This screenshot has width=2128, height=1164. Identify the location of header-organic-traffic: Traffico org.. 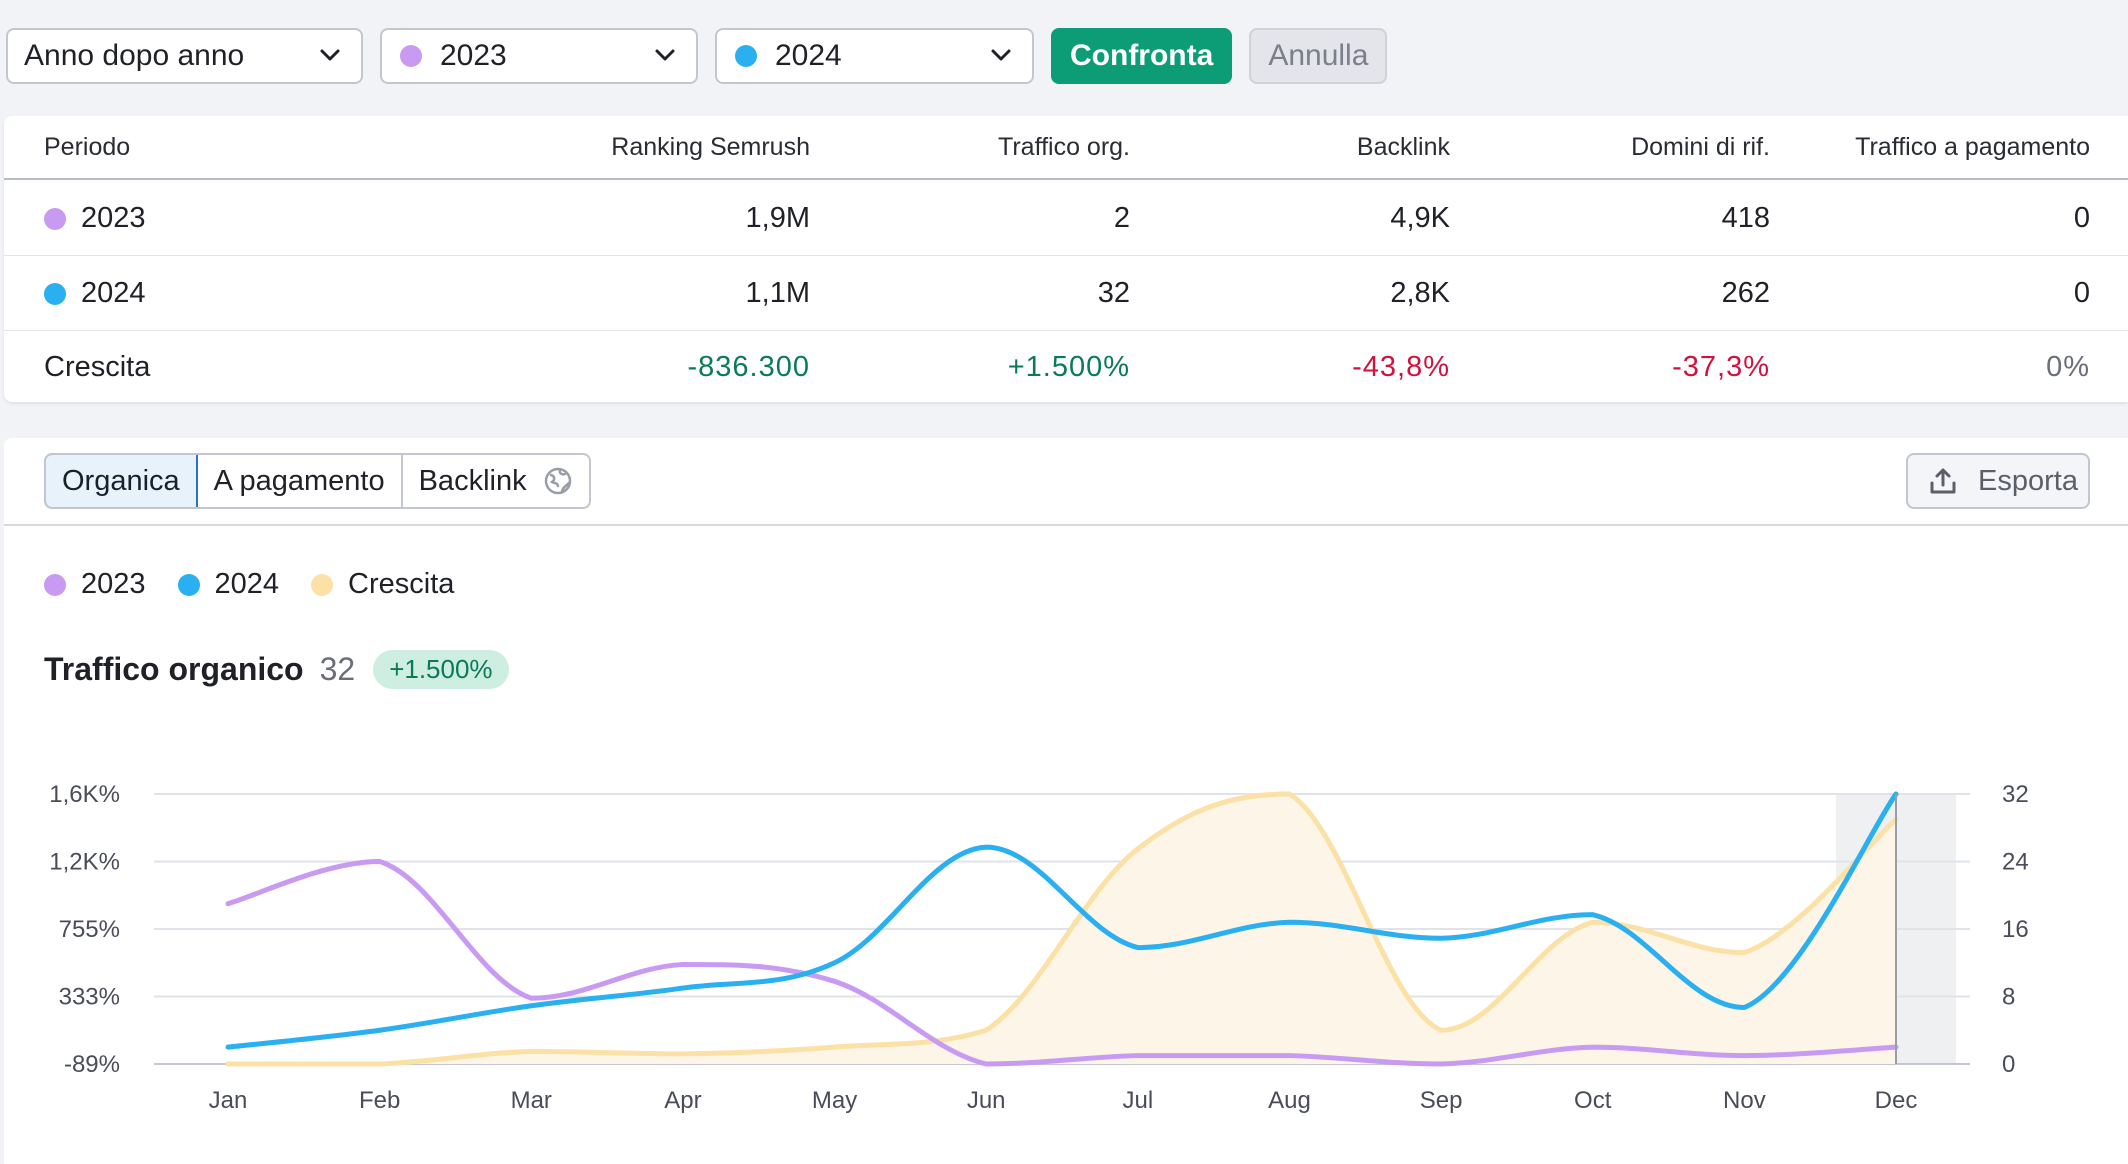
(1064, 146).